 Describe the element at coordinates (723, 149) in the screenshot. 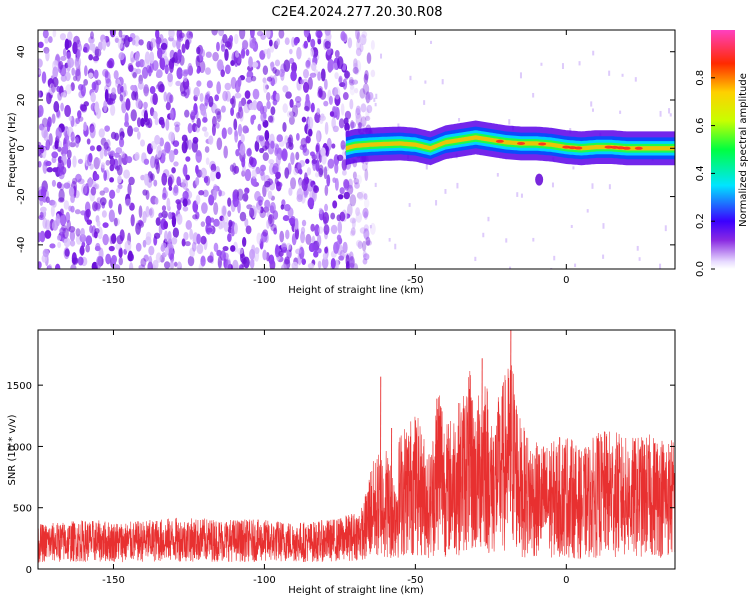

I see `colorbar-gradient` at that location.